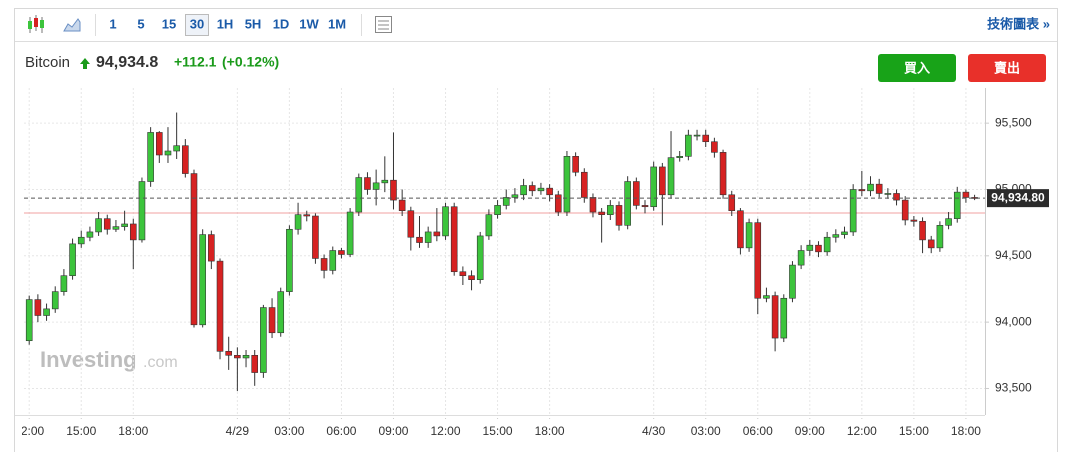 Image resolution: width=1070 pixels, height=457 pixels. I want to click on table-icon, so click(383, 24).